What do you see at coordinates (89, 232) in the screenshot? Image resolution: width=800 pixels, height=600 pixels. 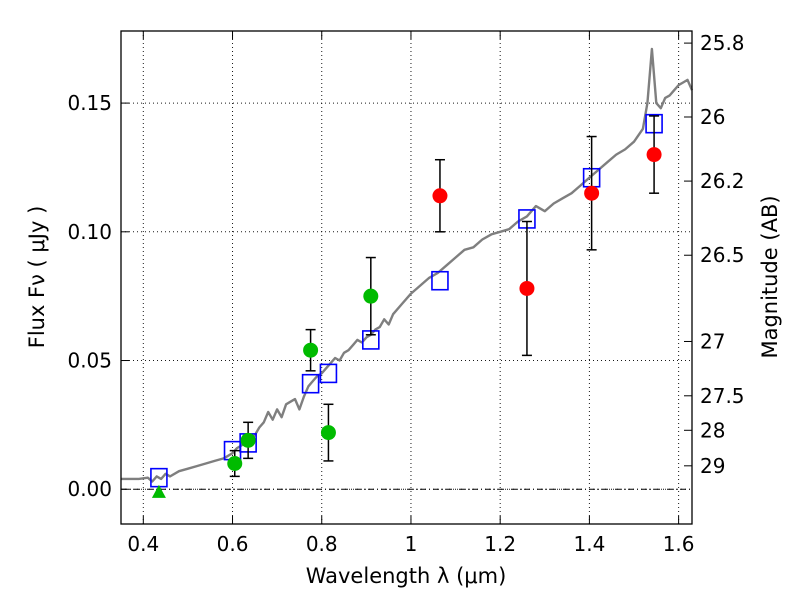 I see `y-tick-label: 0.10` at bounding box center [89, 232].